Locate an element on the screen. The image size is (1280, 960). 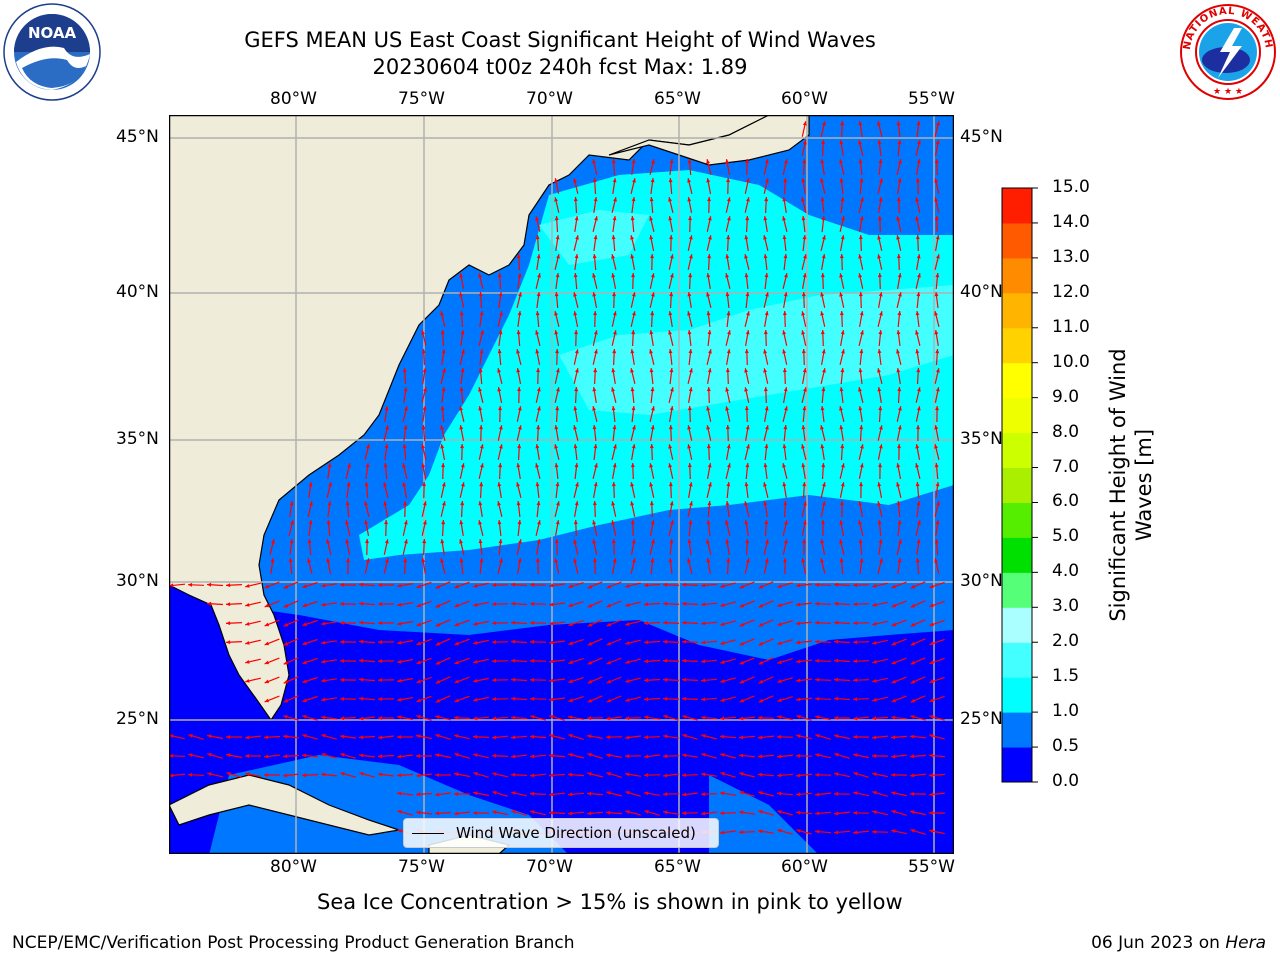
colorbar-tick-label: 3.0 is located at coordinates (1066, 606).